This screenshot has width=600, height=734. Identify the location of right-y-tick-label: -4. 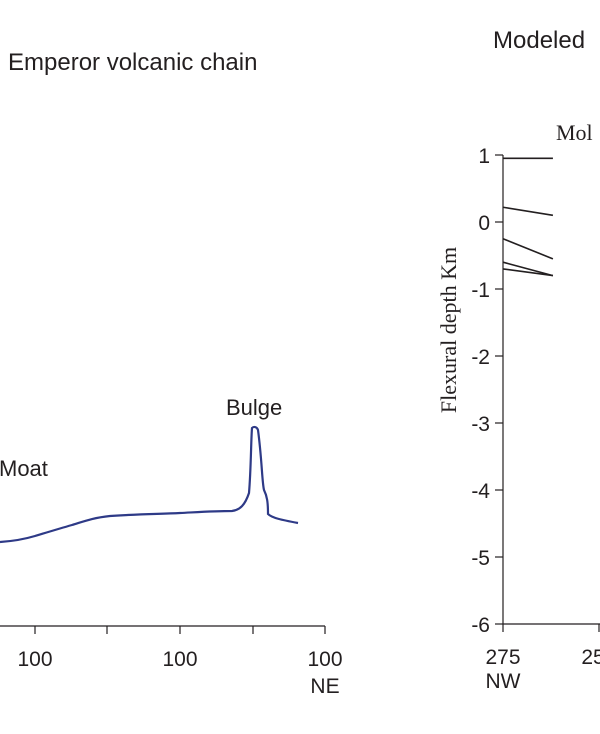
(480, 491).